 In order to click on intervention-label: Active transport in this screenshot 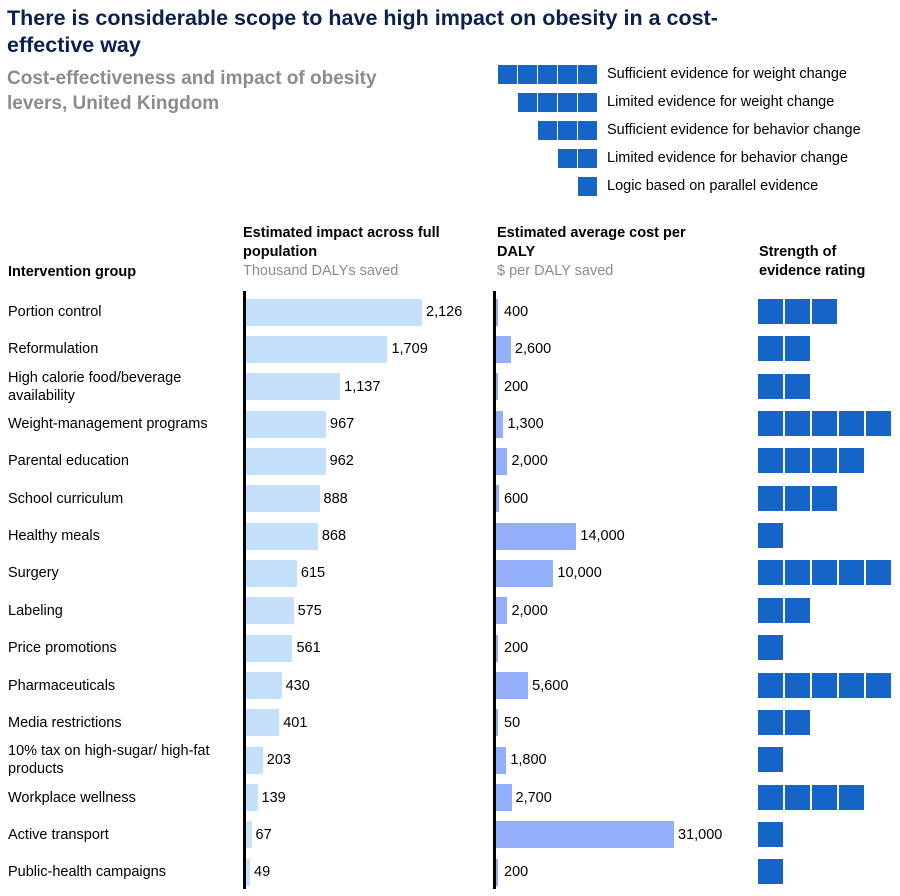, I will do `click(58, 834)`.